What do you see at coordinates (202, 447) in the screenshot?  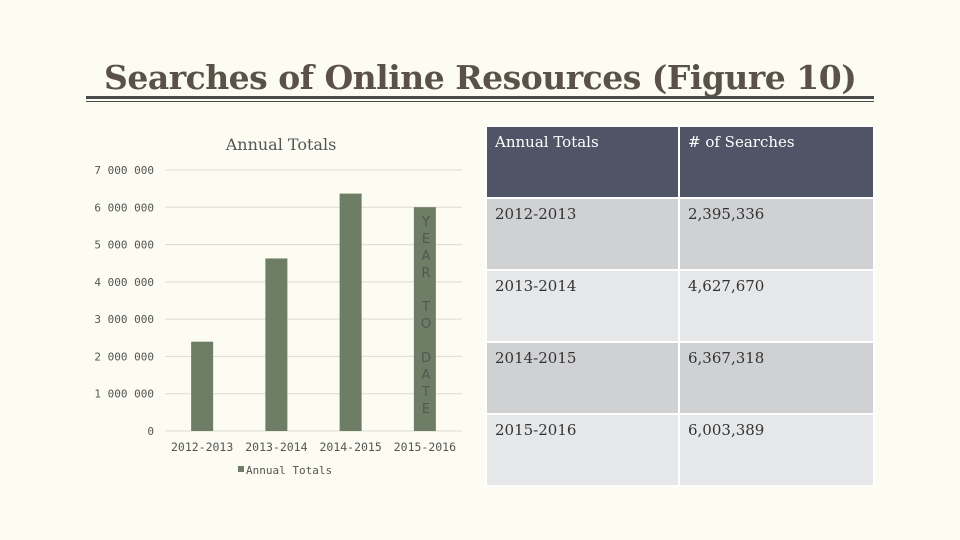 I see `x-tick-label: 2012-2013` at bounding box center [202, 447].